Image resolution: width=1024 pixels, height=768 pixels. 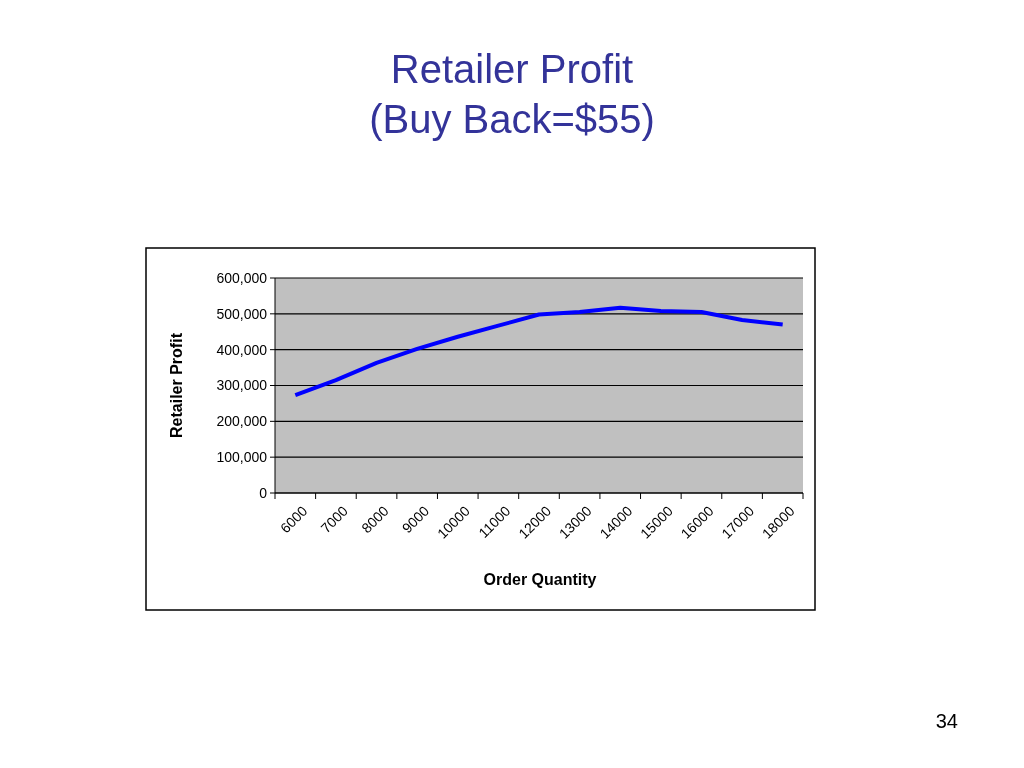 I want to click on x-axis-title: Order Quantity, so click(x=540, y=579).